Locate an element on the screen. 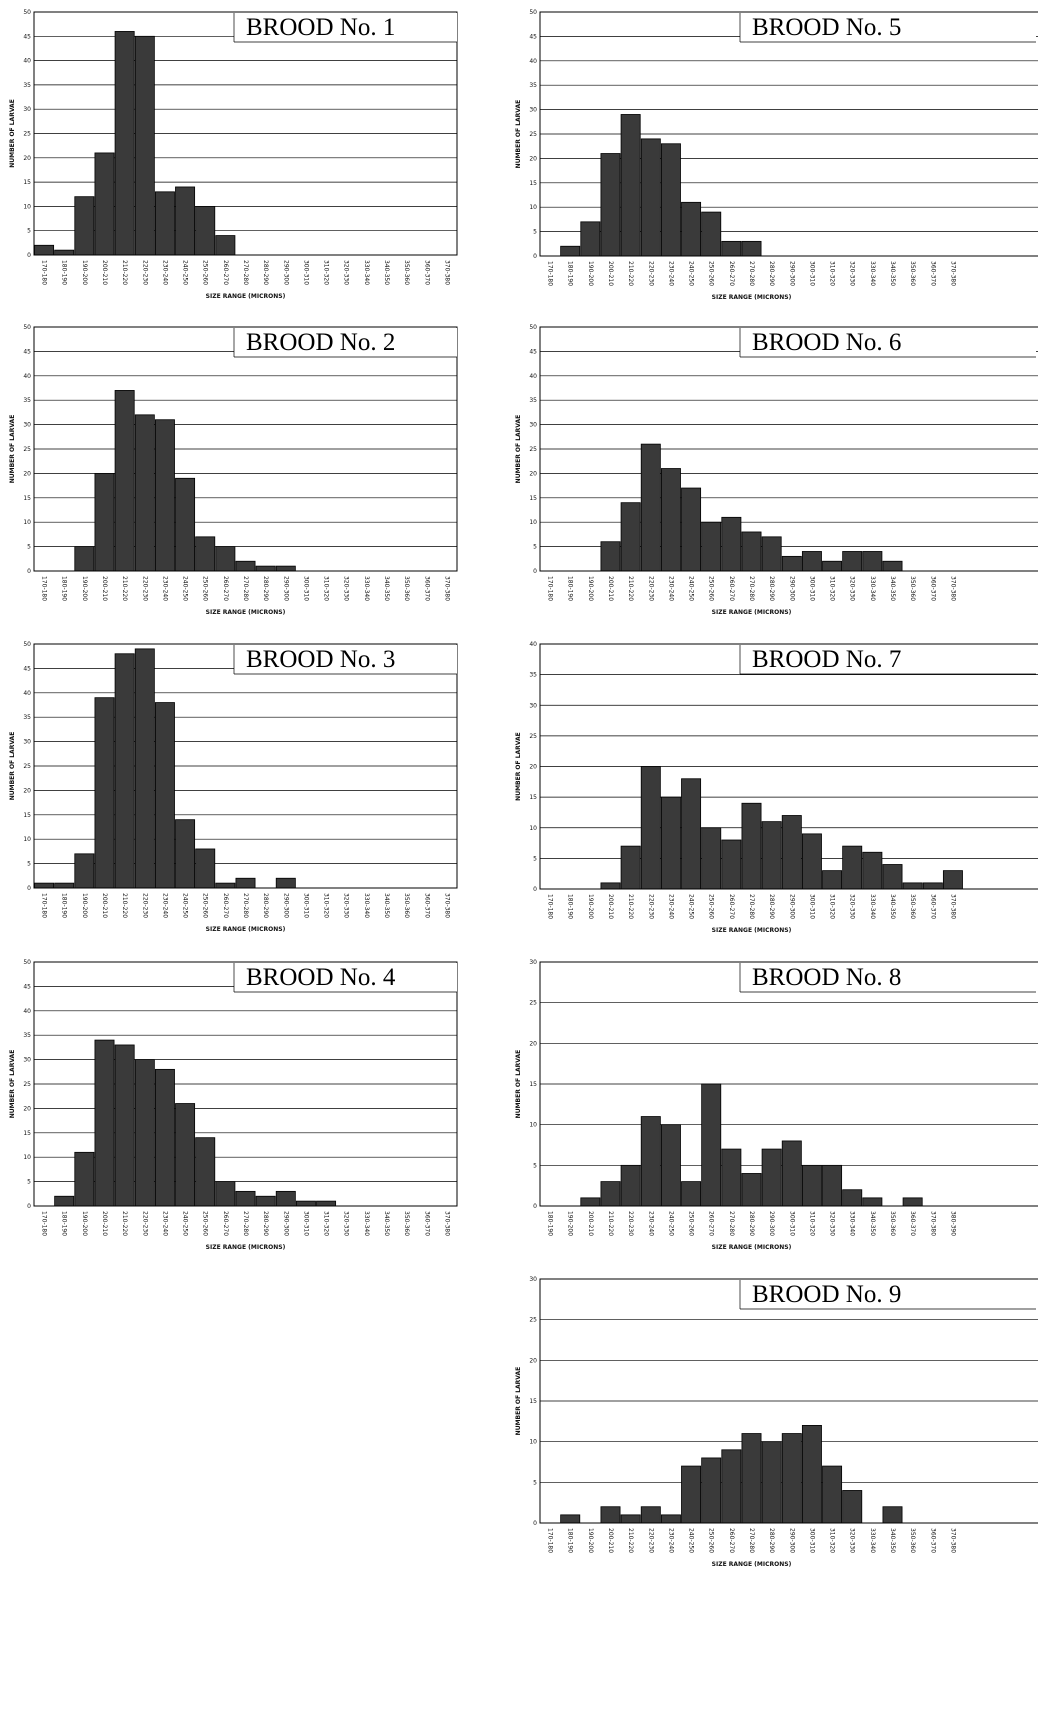 Image resolution: width=1038 pixels, height=1717 pixels. chart-title: BROOD No. 7 is located at coordinates (826, 659).